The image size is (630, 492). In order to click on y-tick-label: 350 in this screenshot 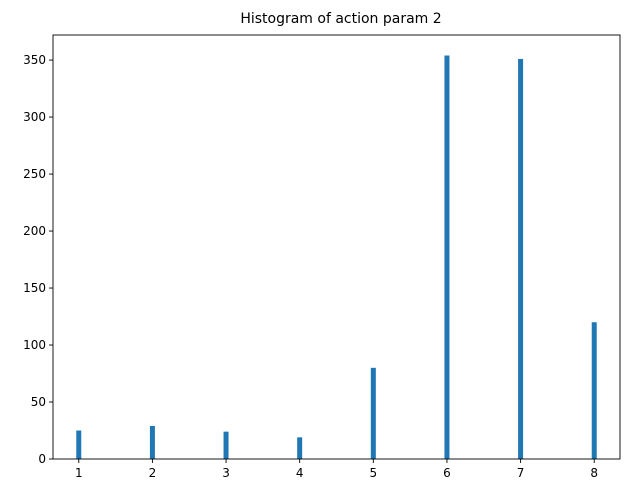, I will do `click(34, 60)`.